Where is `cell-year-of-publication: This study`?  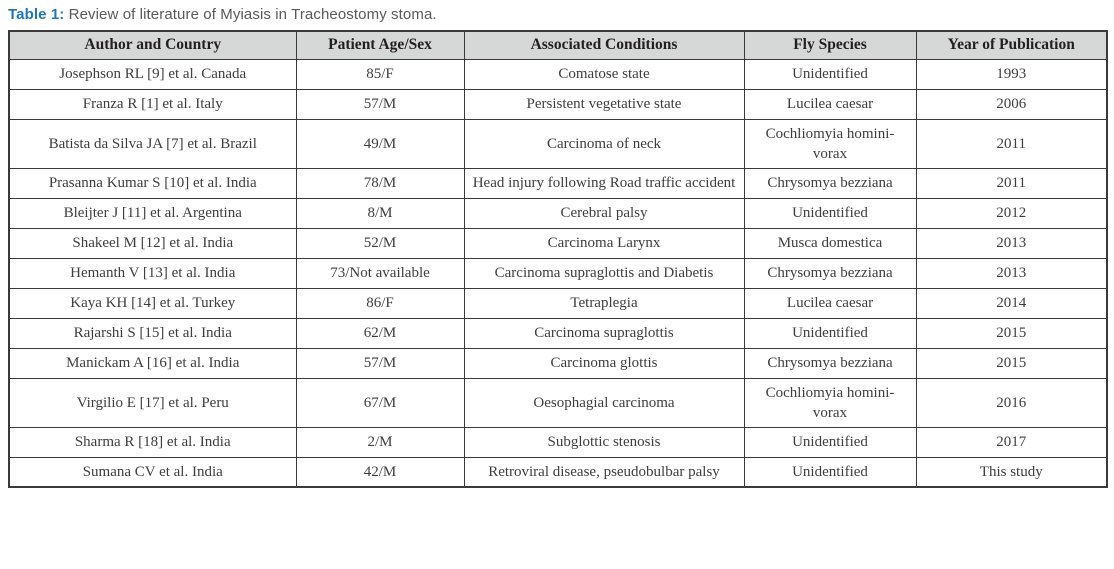 cell-year-of-publication: This study is located at coordinates (1011, 472).